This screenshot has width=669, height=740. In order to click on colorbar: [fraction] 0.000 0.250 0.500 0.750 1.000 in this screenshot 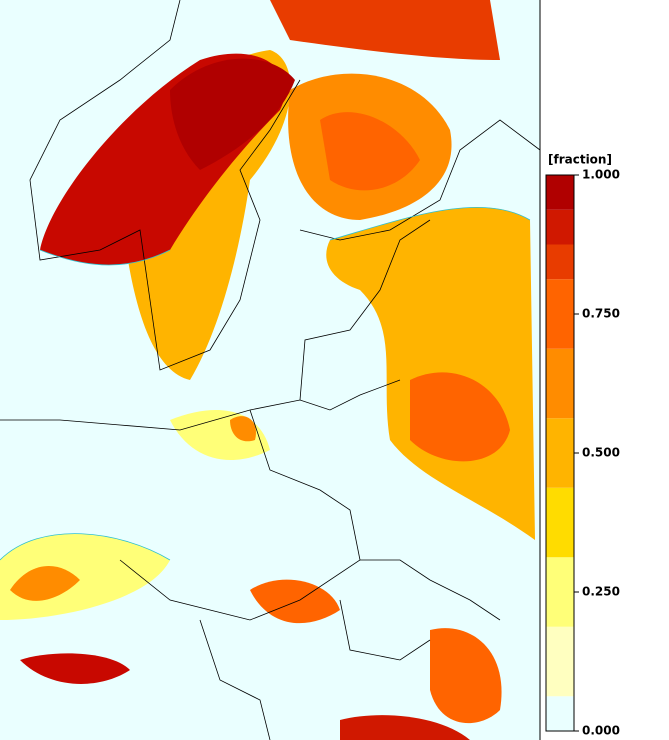, I will do `click(582, 445)`.